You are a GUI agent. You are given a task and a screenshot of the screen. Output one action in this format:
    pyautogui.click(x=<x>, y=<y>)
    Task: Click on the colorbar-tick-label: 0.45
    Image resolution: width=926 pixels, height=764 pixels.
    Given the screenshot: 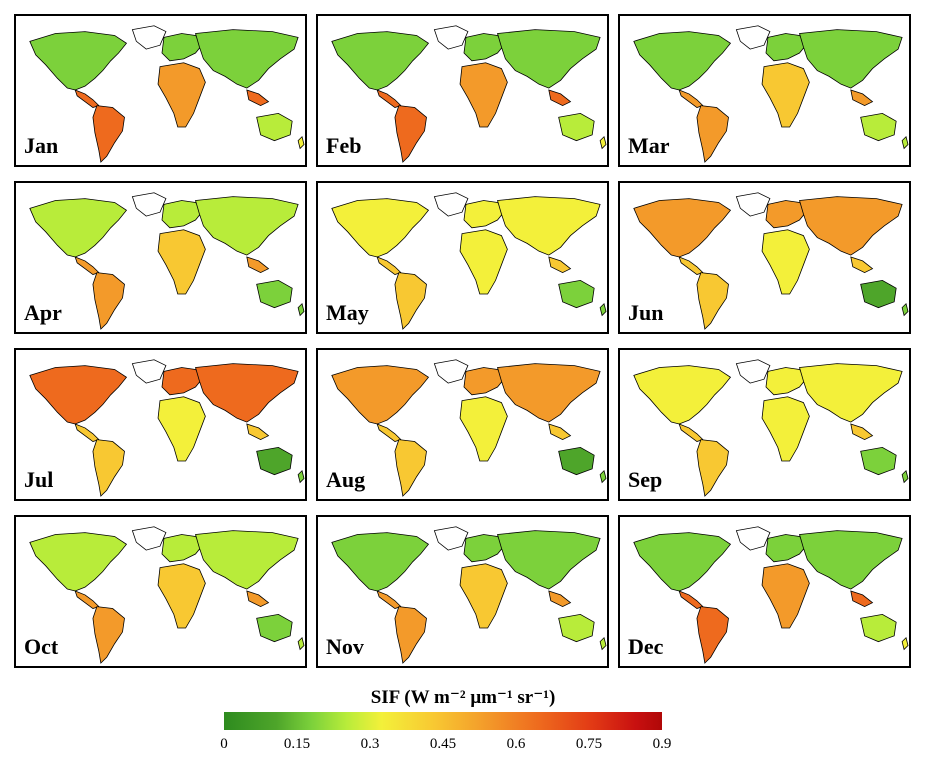 What is the action you would take?
    pyautogui.click(x=443, y=744)
    